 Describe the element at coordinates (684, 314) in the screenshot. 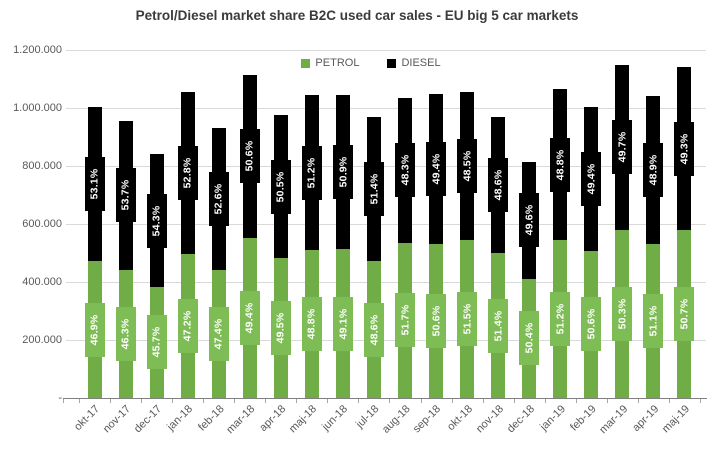

I see `petrol-value-label: 50.7%` at that location.